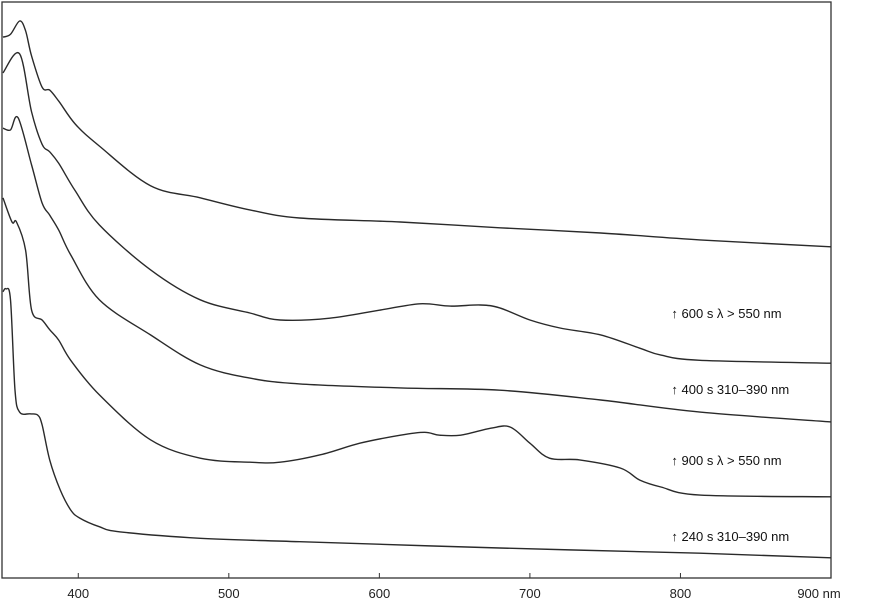 This screenshot has height=602, width=870. What do you see at coordinates (726, 313) in the screenshot?
I see `annotation-label: ↑ 600 s λ > 550 nm` at bounding box center [726, 313].